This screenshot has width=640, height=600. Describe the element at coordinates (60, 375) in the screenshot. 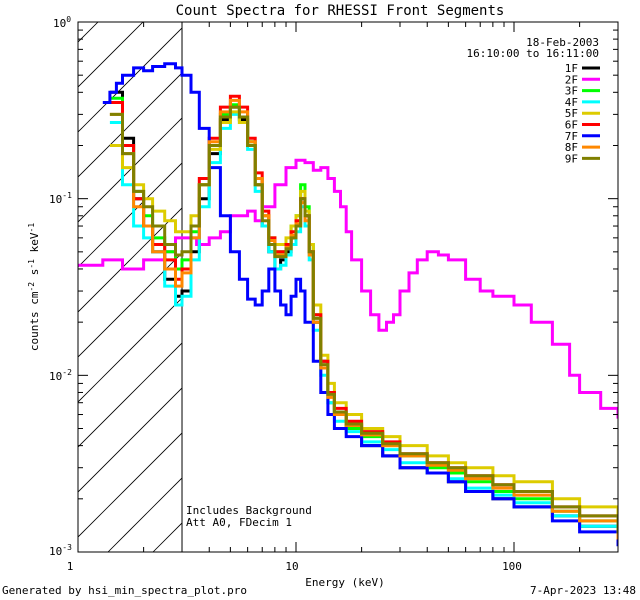

I see `y-tick-label-1e-2: 10⁻²` at that location.